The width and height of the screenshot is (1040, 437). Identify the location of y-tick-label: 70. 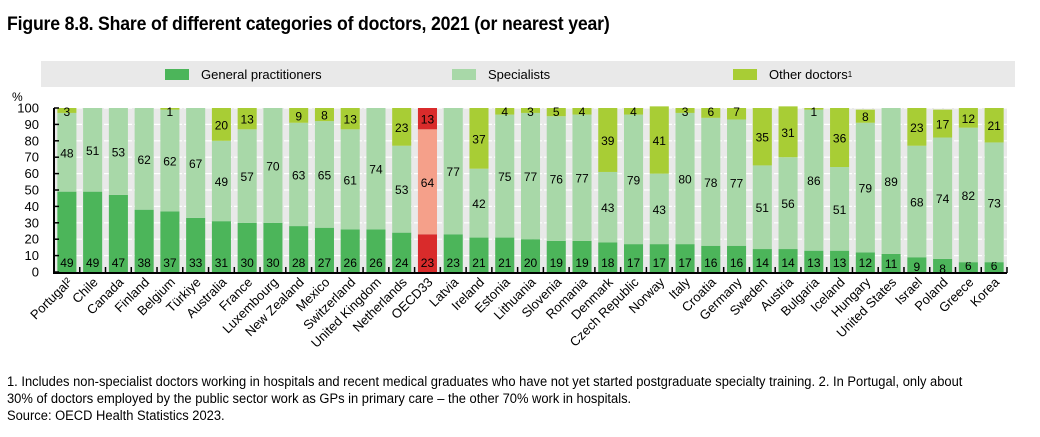
(32, 157).